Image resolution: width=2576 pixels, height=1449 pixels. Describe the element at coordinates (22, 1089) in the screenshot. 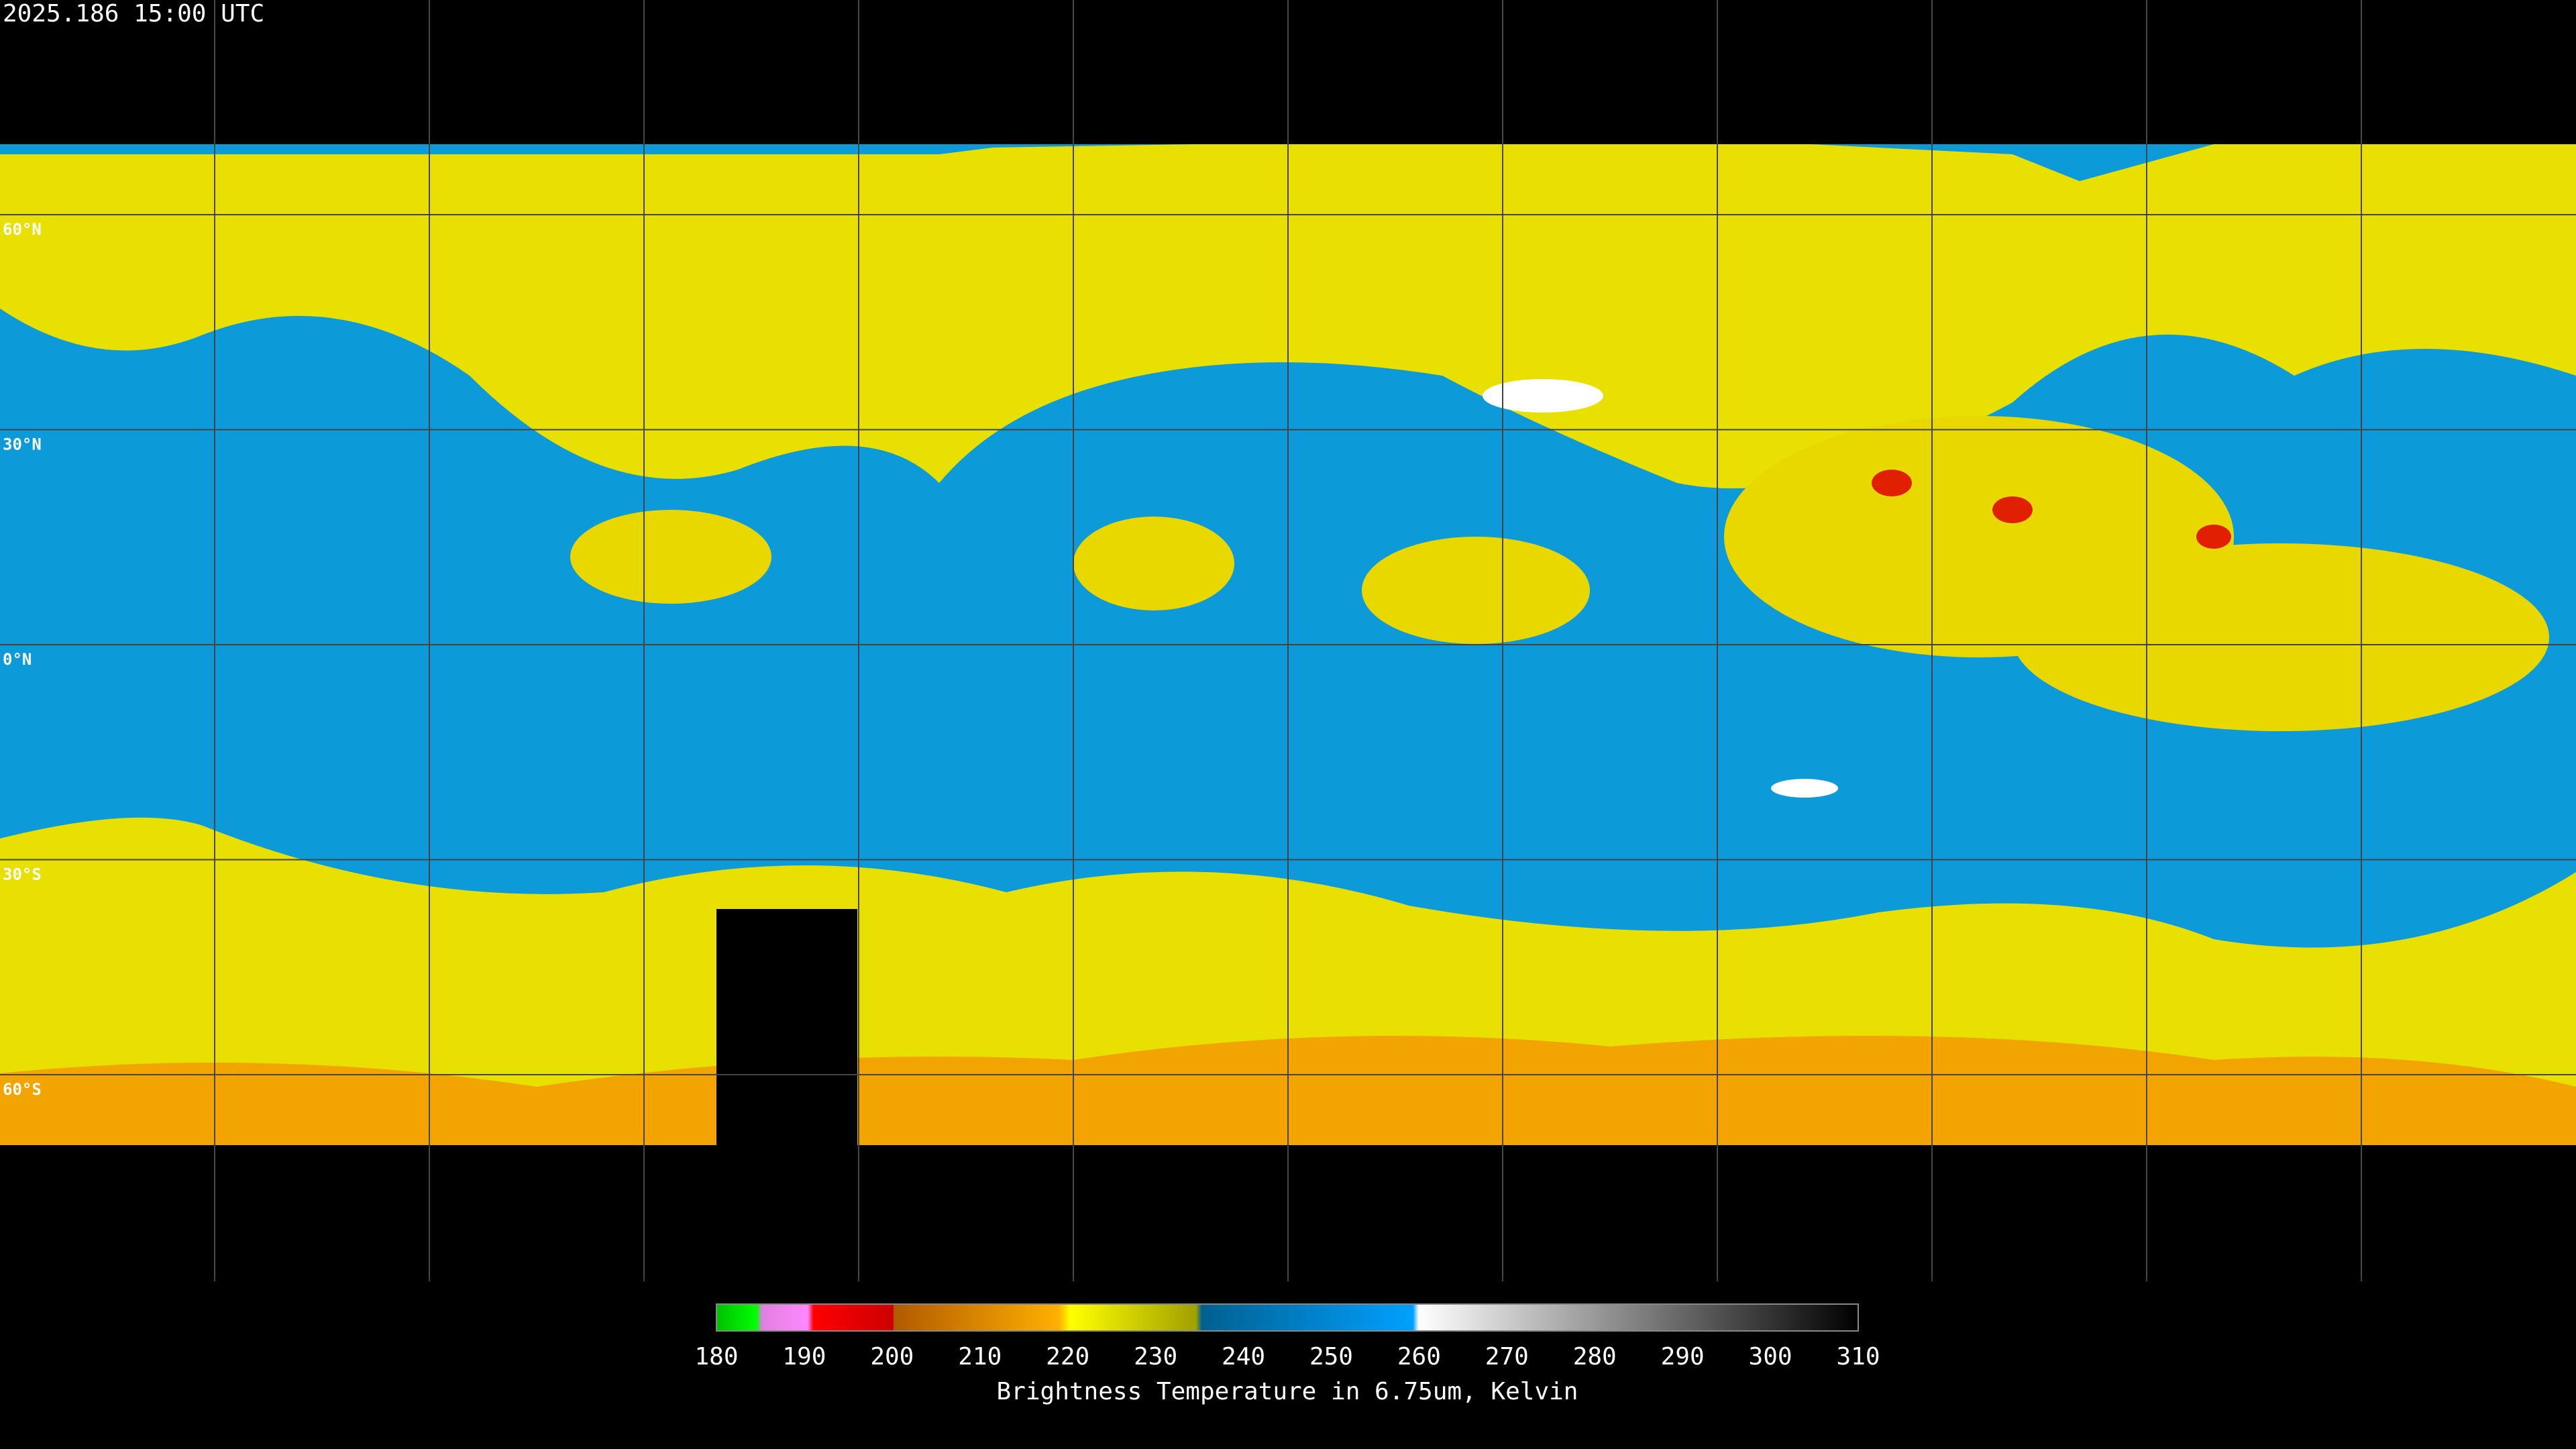

I see `lat-label: 60°S` at that location.